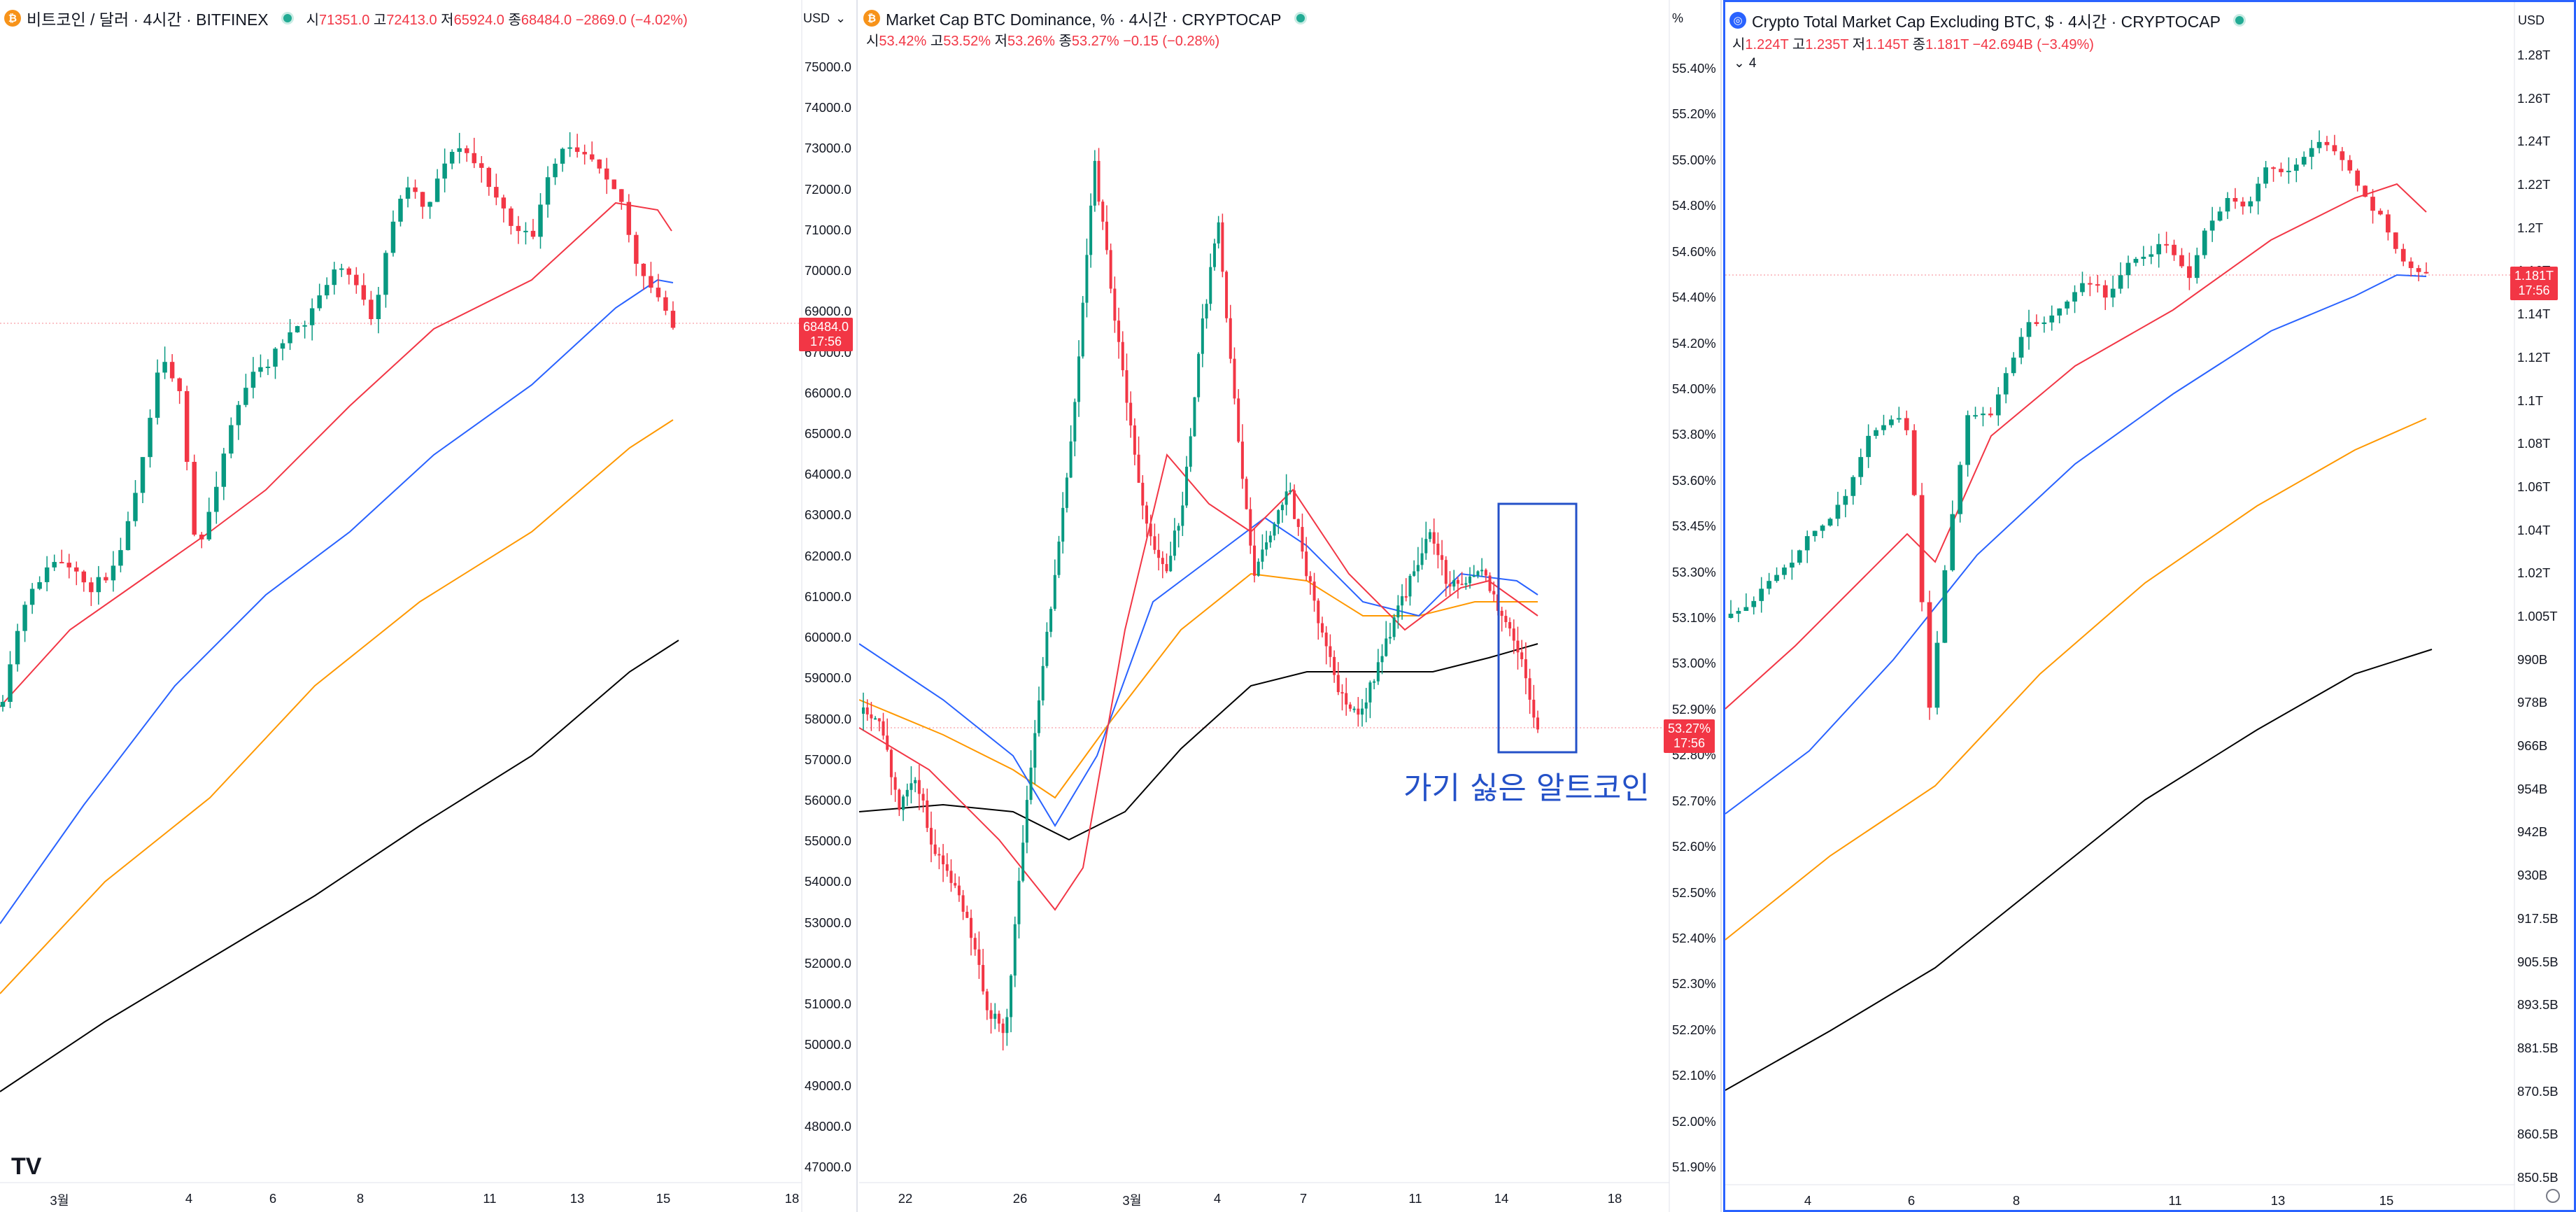  I want to click on time-axis-label: 8, so click(360, 1198).